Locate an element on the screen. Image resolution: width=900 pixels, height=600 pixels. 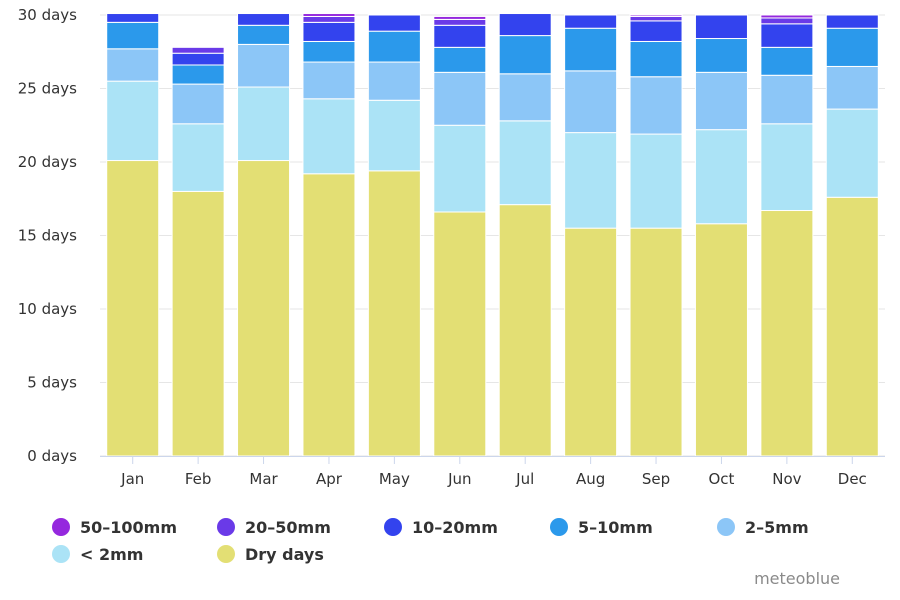
y-tick-label: 30 days is located at coordinates (47, 15).